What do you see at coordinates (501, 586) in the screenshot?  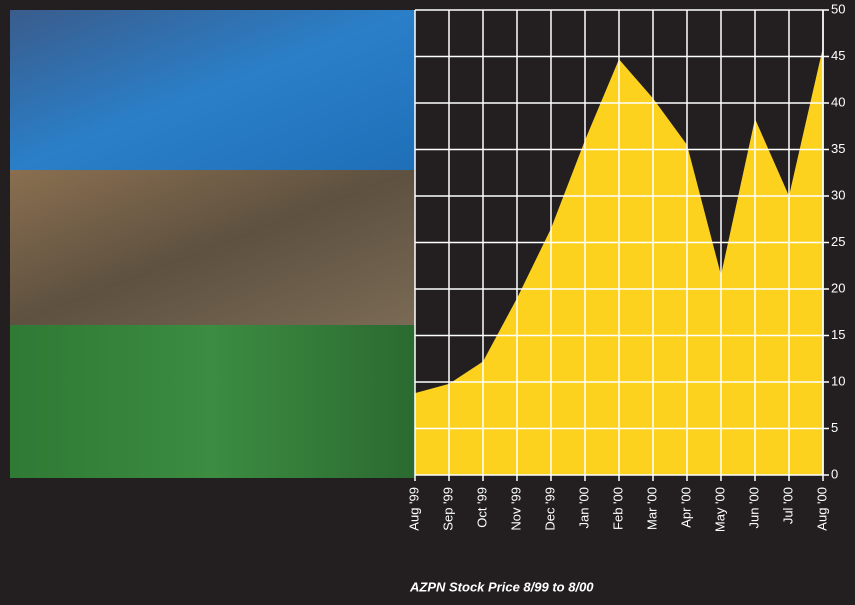 I see `chart-title: AZPN Stock Price 8/99 to 8/00` at bounding box center [501, 586].